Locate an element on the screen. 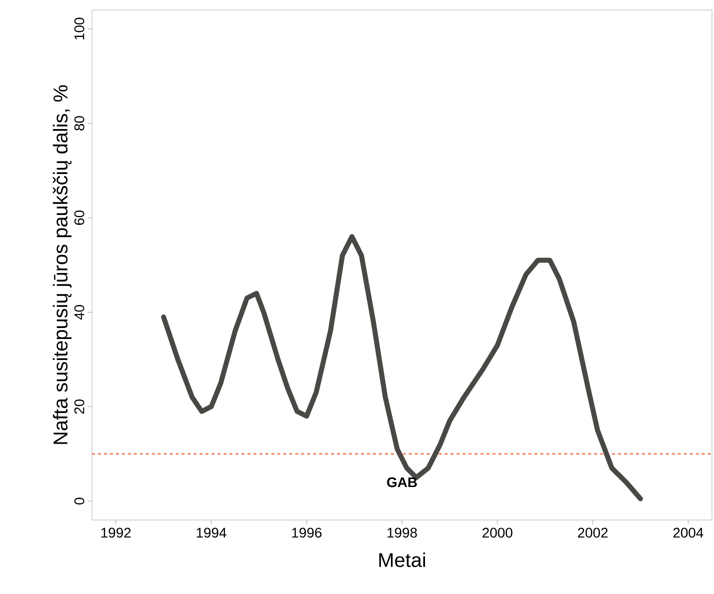 This screenshot has height=594, width=714. y-tick-label: 40 is located at coordinates (79, 312).